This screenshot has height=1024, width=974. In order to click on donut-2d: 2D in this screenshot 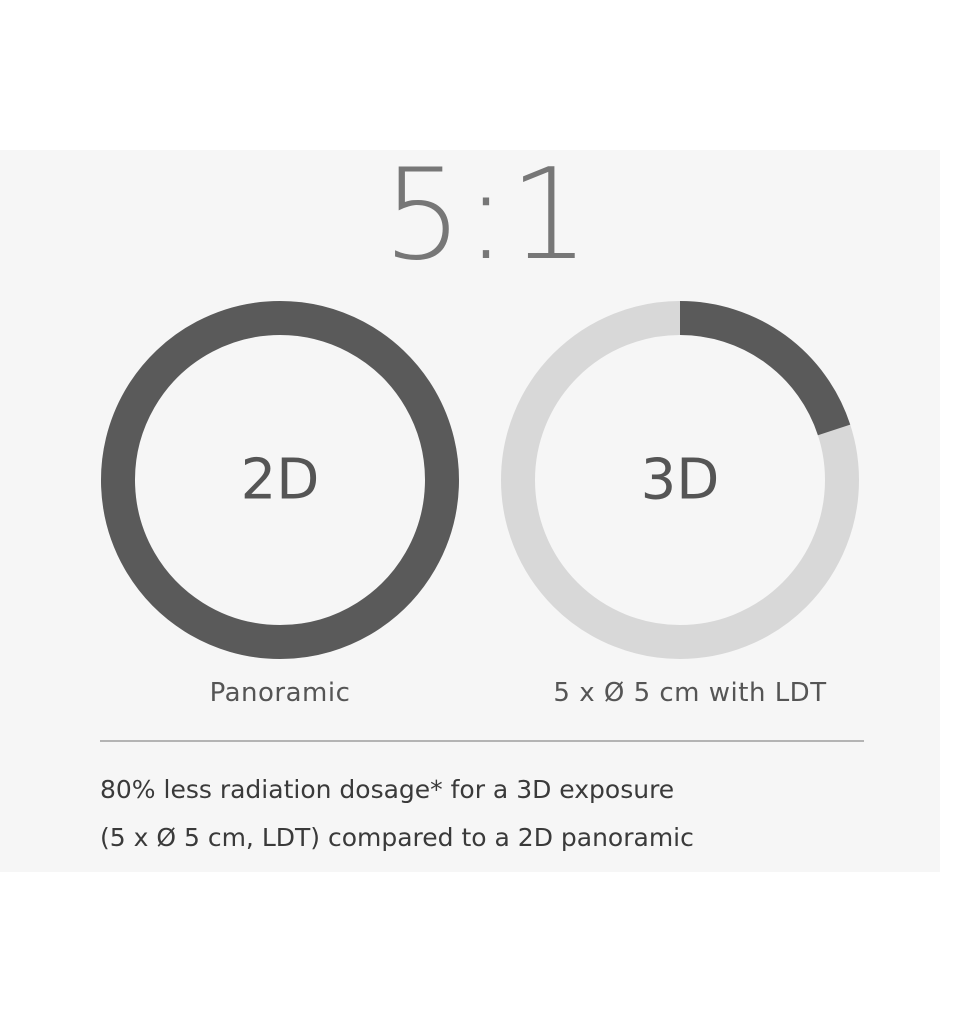, I will do `click(280, 480)`.